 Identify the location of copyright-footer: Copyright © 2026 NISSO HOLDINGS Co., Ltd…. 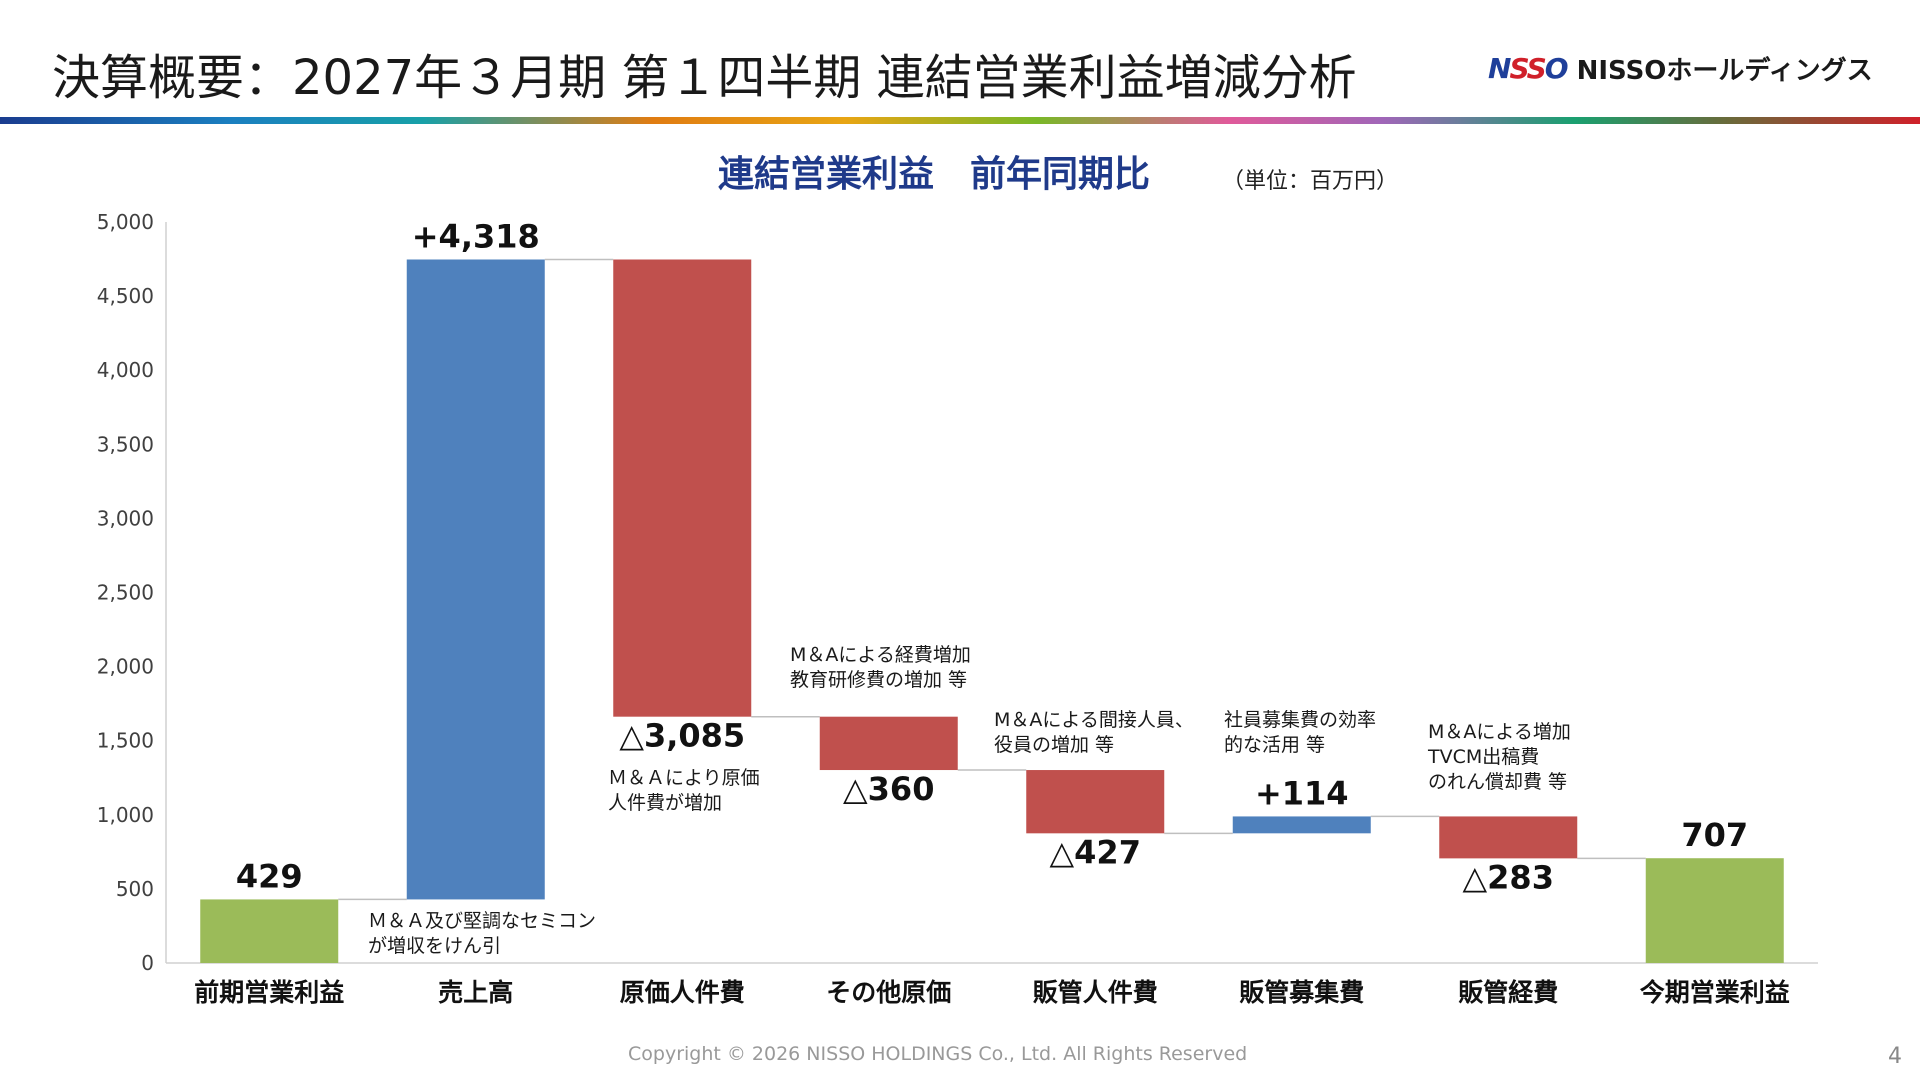
(938, 1054).